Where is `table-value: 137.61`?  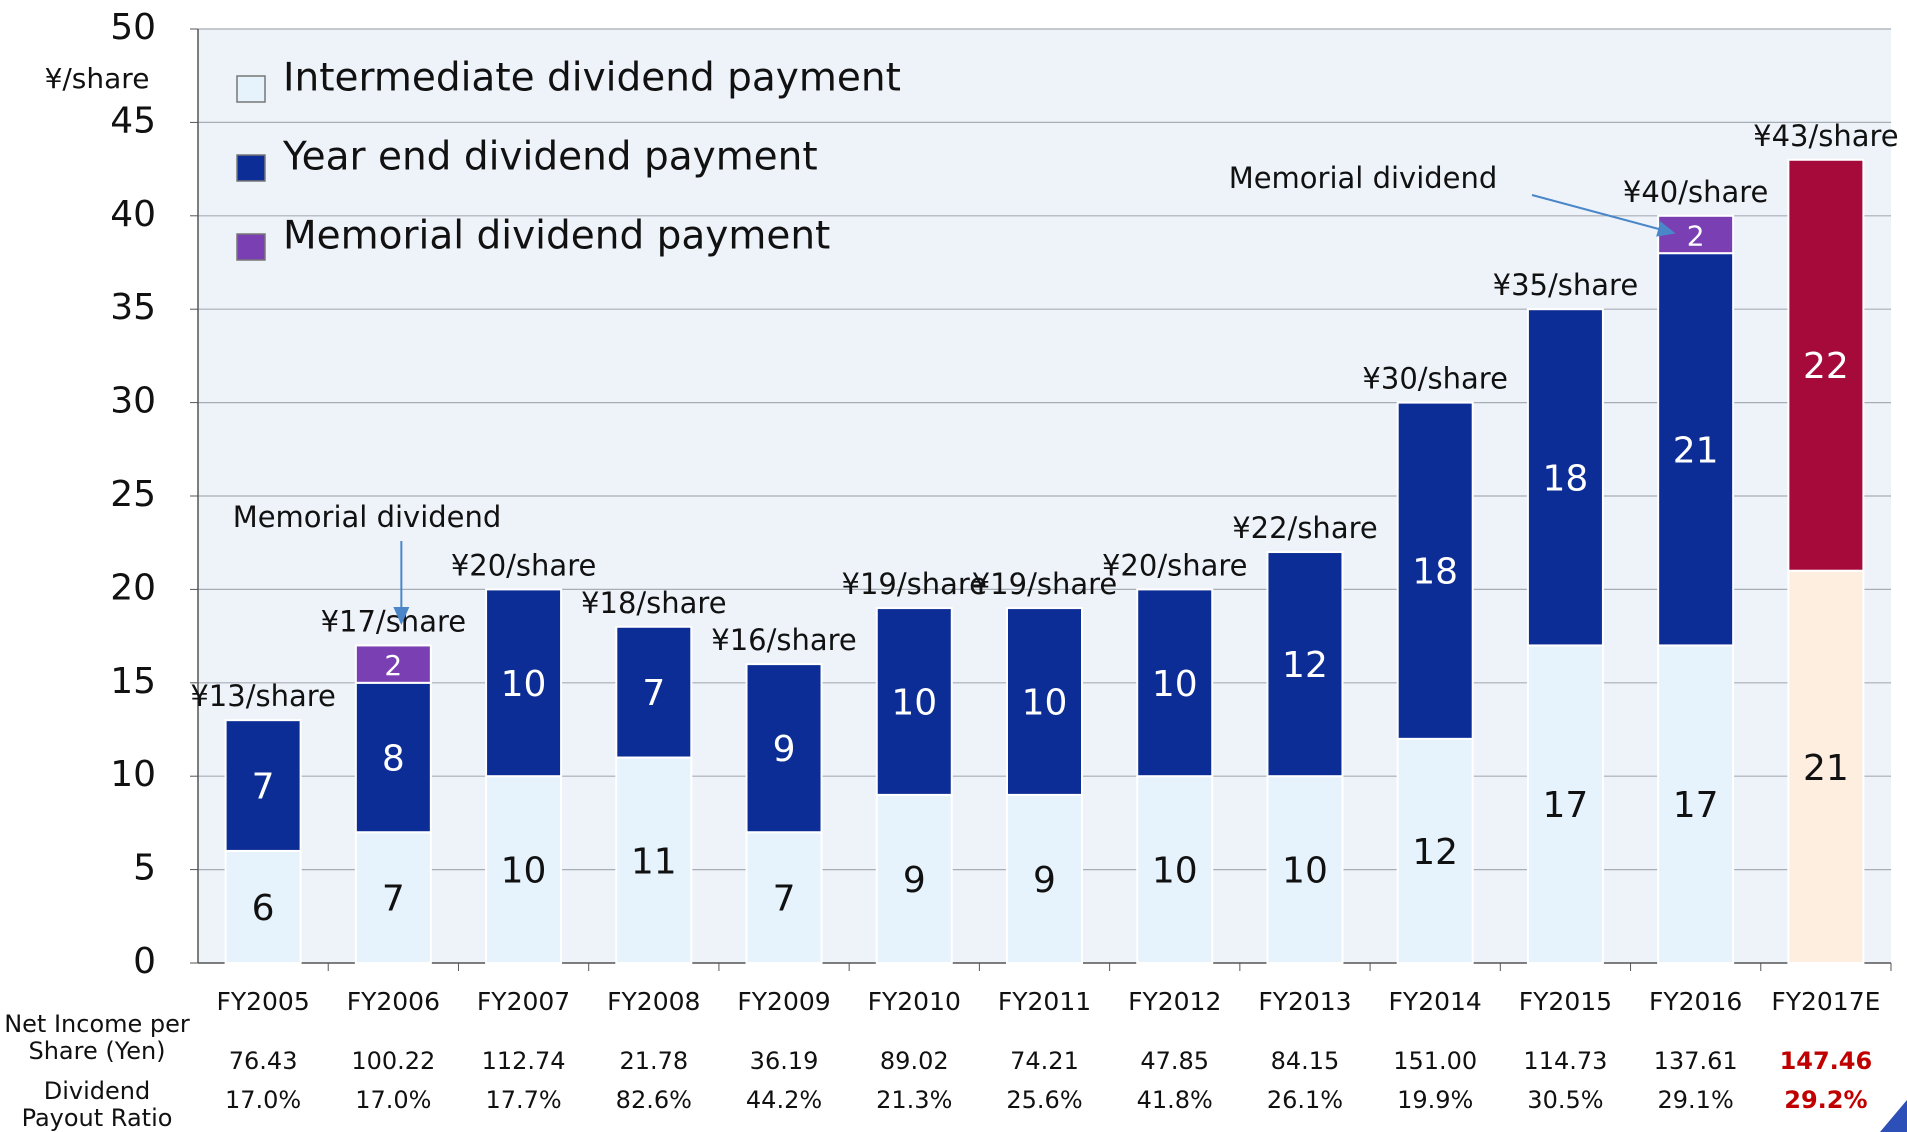 table-value: 137.61 is located at coordinates (1696, 1061).